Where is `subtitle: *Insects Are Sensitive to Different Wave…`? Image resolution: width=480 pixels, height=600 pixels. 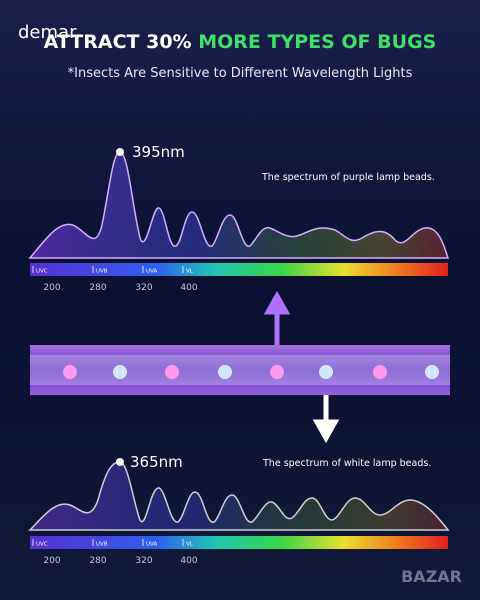
subtitle: *Insects Are Sensitive to Different Wave… is located at coordinates (240, 73).